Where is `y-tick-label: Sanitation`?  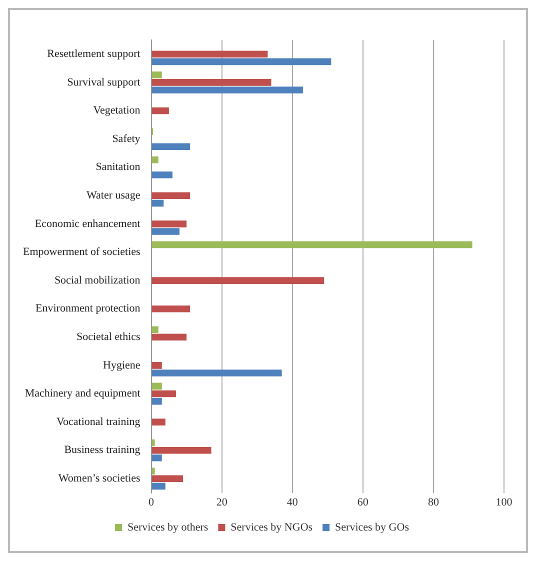
y-tick-label: Sanitation is located at coordinates (118, 167).